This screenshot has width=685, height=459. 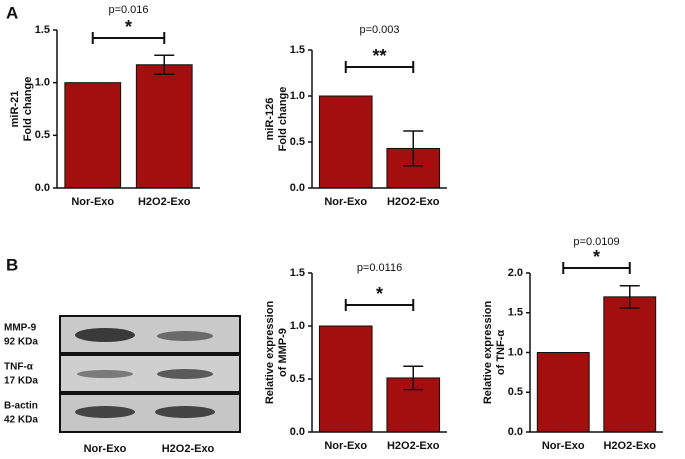 I want to click on panel-label: B, so click(x=12, y=264).